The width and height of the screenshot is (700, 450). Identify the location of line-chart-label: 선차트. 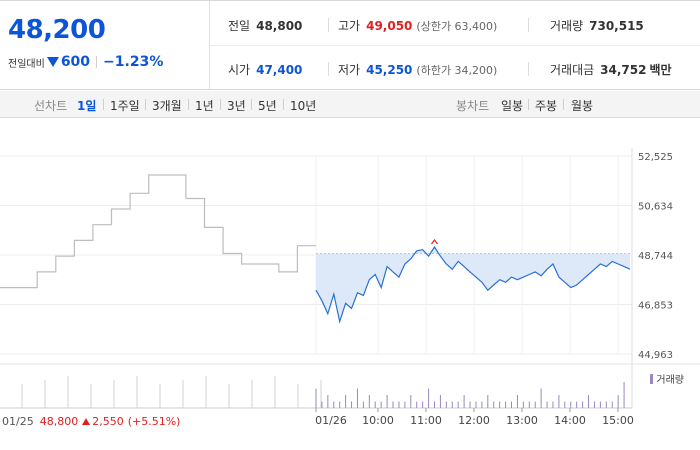
(51, 106).